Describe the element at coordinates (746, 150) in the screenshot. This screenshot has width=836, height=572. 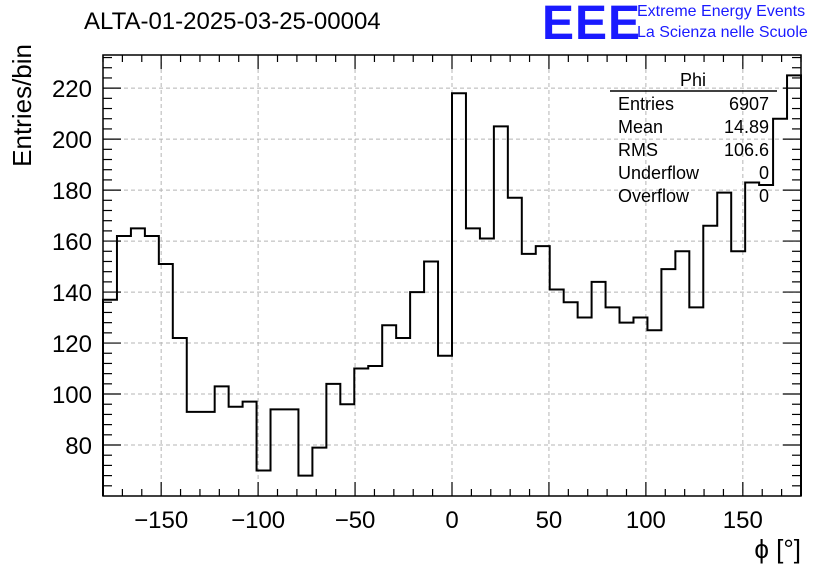
I see `stats-row-value: 106.6` at that location.